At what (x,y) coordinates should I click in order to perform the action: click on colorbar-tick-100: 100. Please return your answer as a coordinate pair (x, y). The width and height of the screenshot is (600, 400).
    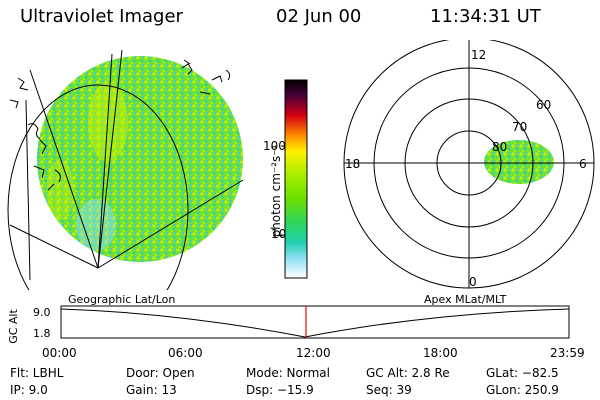
    Looking at the image, I should click on (274, 146).